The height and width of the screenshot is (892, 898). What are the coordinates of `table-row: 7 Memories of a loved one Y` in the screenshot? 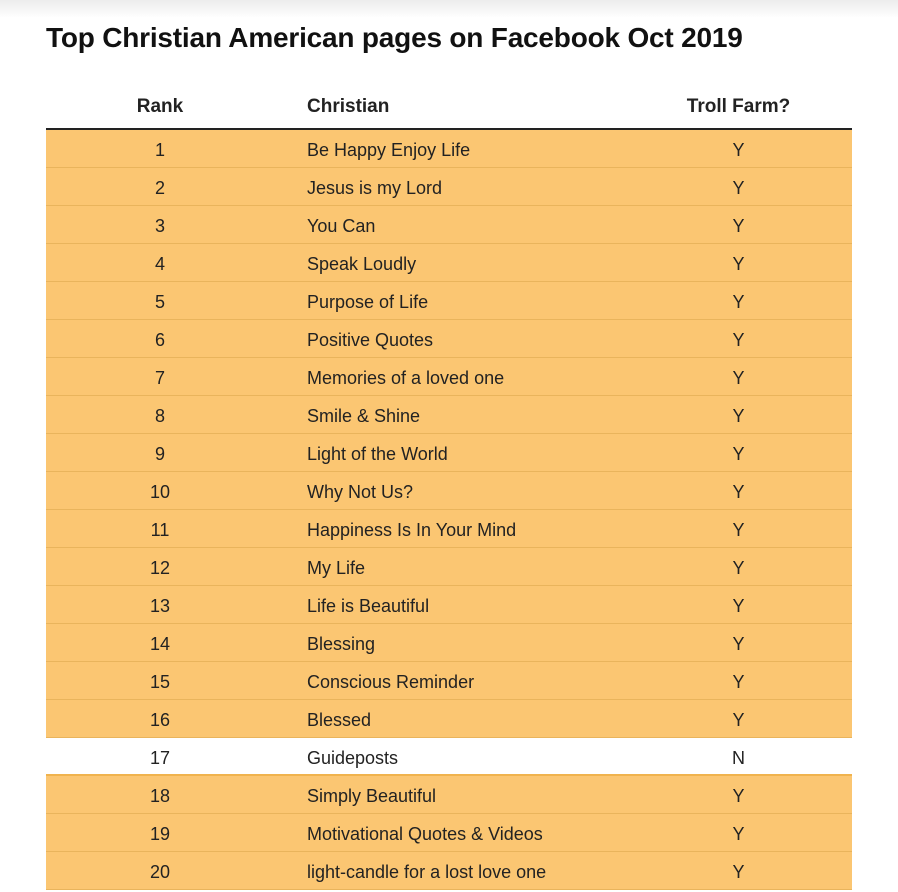 It's located at (449, 377).